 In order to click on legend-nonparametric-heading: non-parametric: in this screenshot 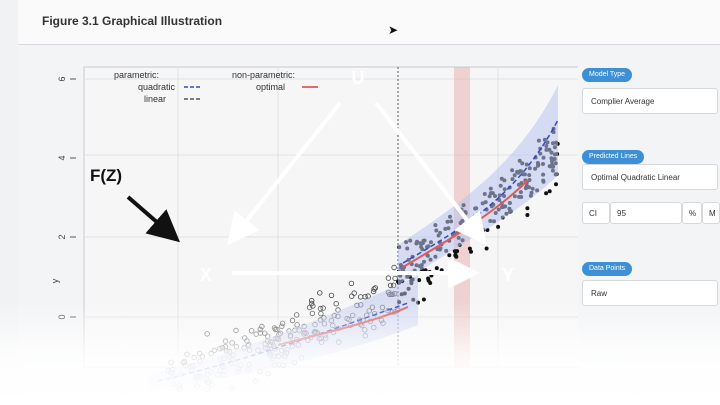, I will do `click(263, 75)`.